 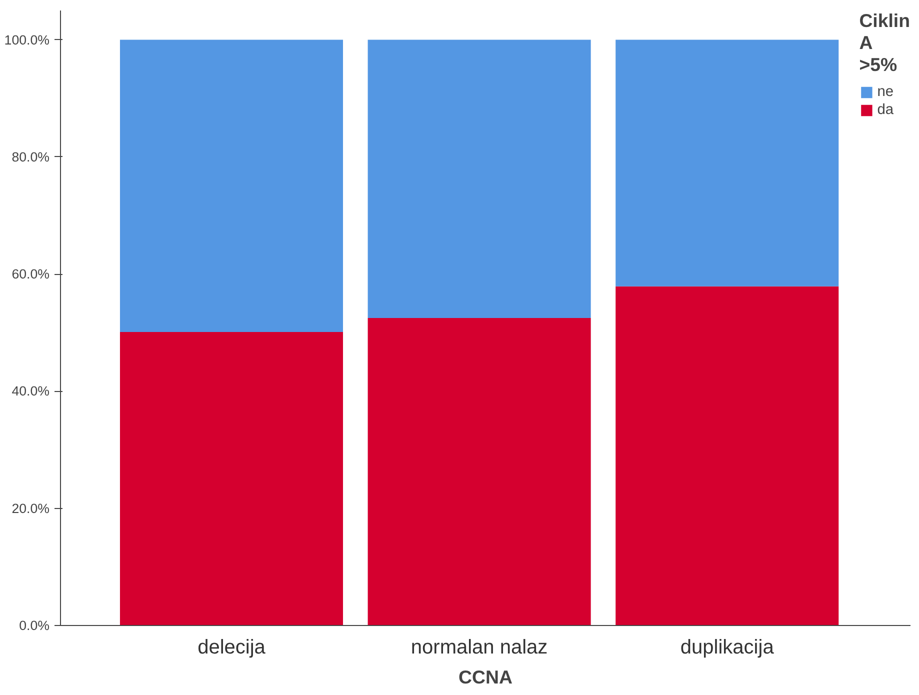 What do you see at coordinates (27, 40) in the screenshot?
I see `y-tick-label: 100.0%` at bounding box center [27, 40].